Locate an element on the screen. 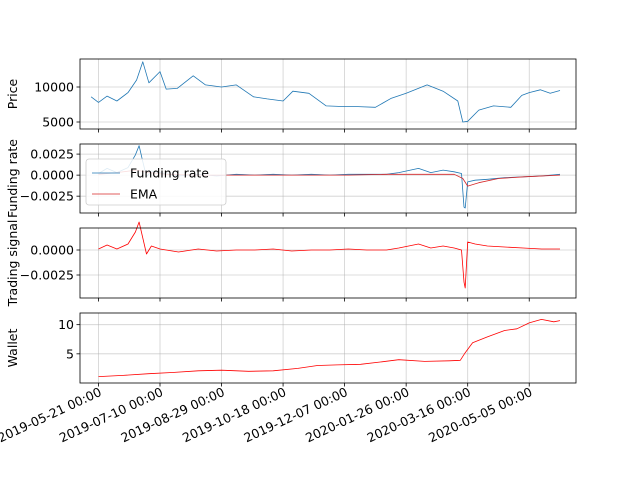  y-tick-label: 0.0025 is located at coordinates (52, 154).